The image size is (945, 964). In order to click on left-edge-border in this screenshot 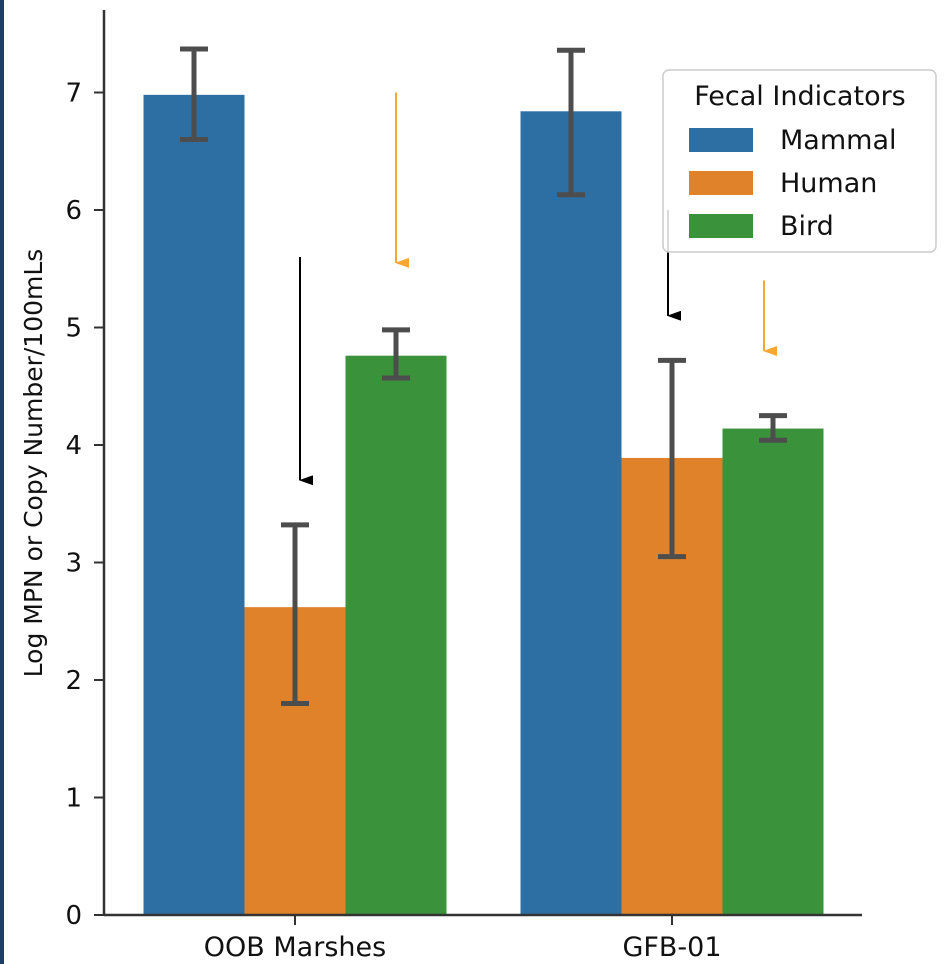, I will do `click(2, 482)`.